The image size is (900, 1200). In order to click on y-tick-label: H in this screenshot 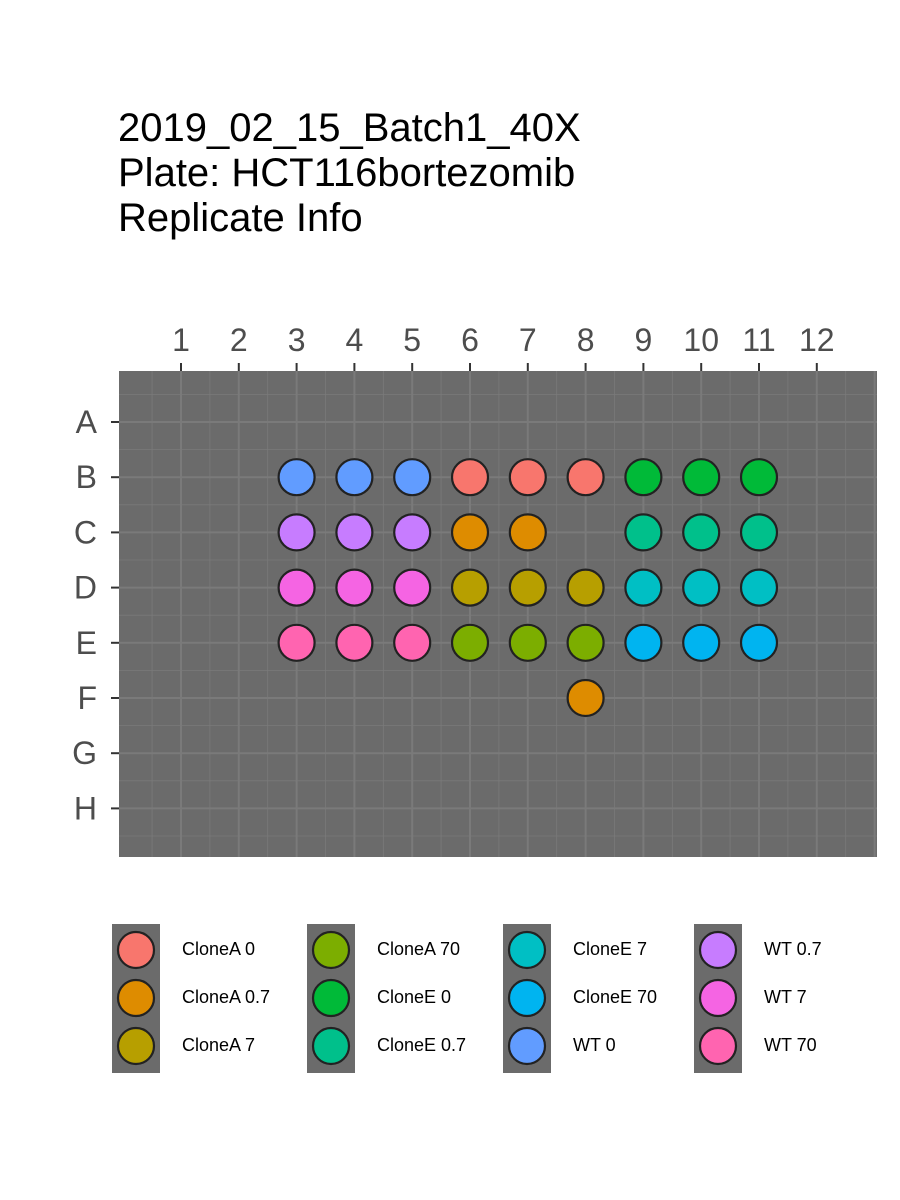, I will do `click(85, 808)`.